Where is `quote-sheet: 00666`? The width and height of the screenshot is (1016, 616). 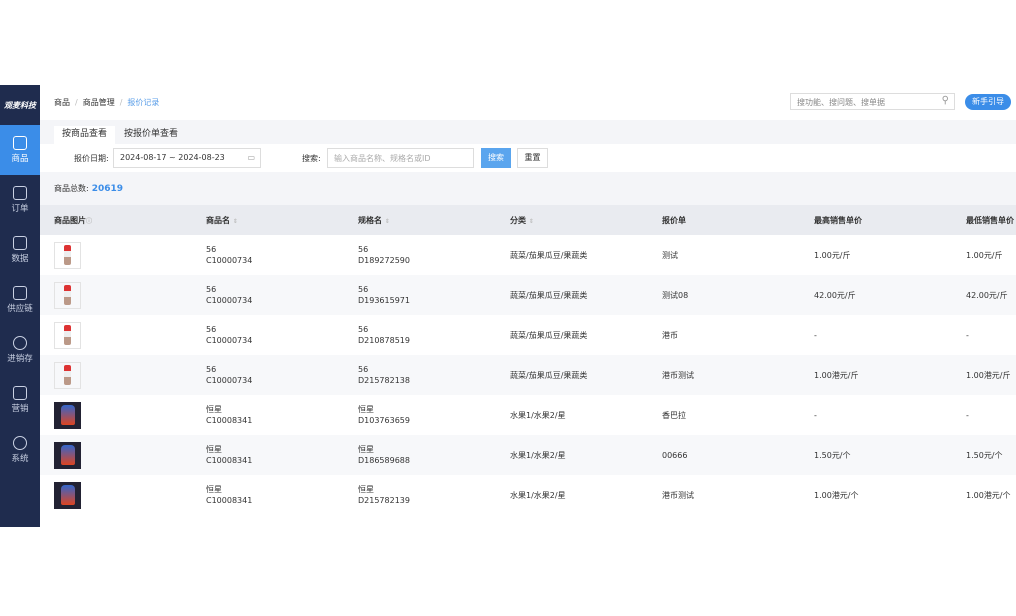
quote-sheet: 00666 is located at coordinates (724, 455).